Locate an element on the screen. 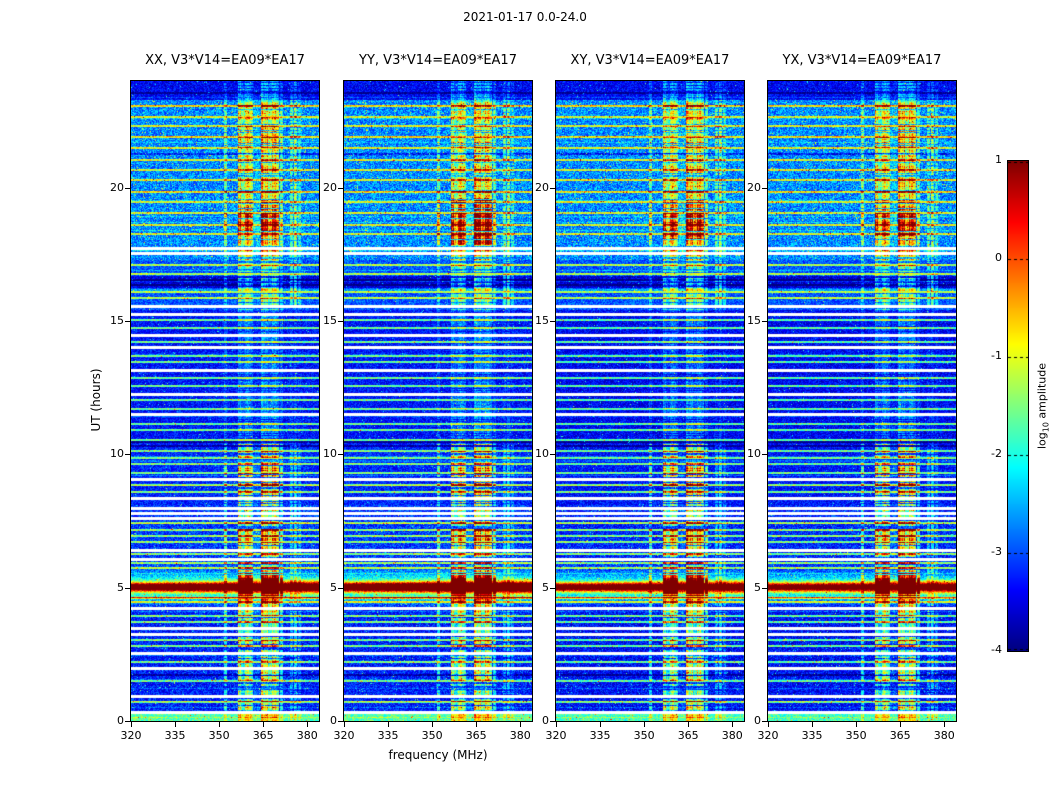 The image size is (1050, 800). colorbar-tick-label: -2 is located at coordinates (996, 453).